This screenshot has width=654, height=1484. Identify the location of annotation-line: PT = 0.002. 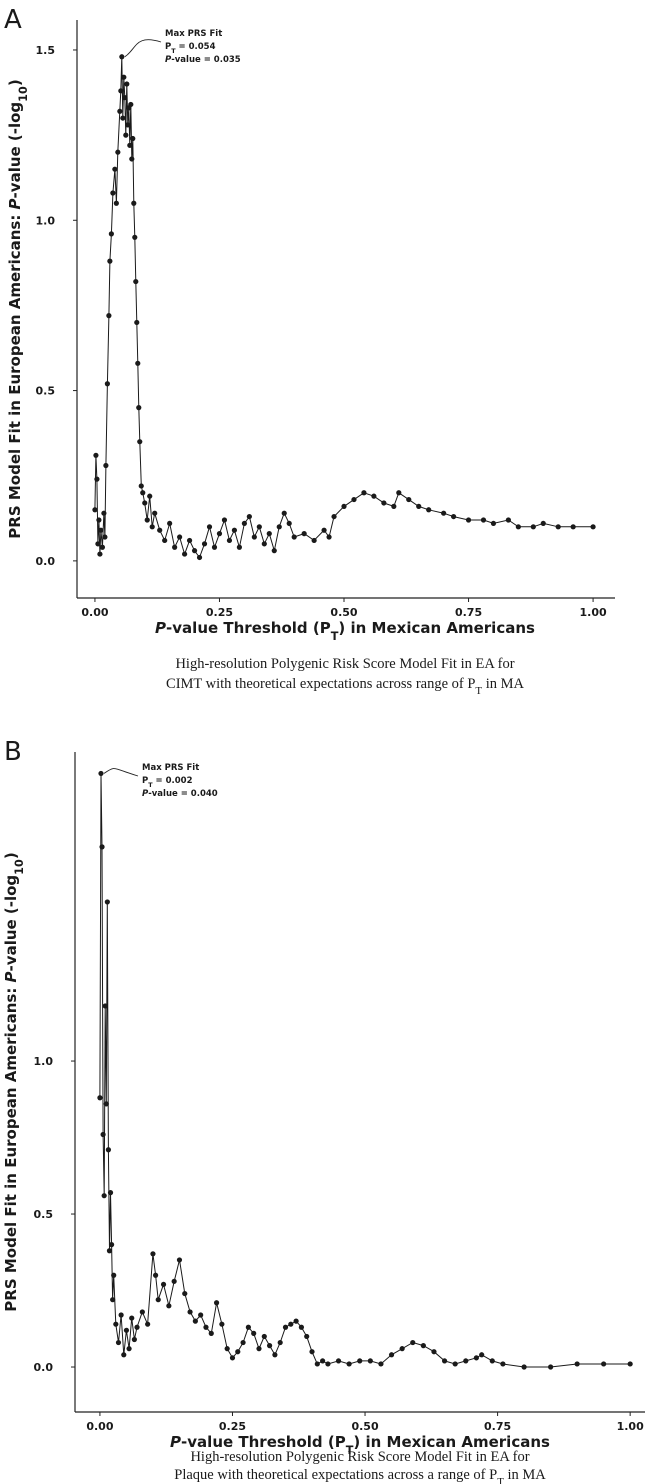
(167, 782).